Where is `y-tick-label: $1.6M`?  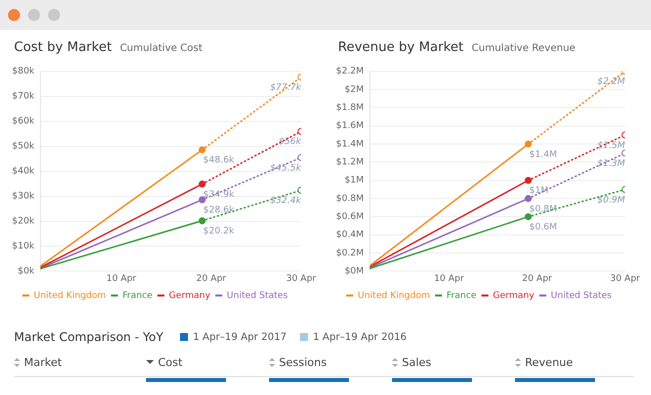
y-tick-label: $1.6M is located at coordinates (350, 126).